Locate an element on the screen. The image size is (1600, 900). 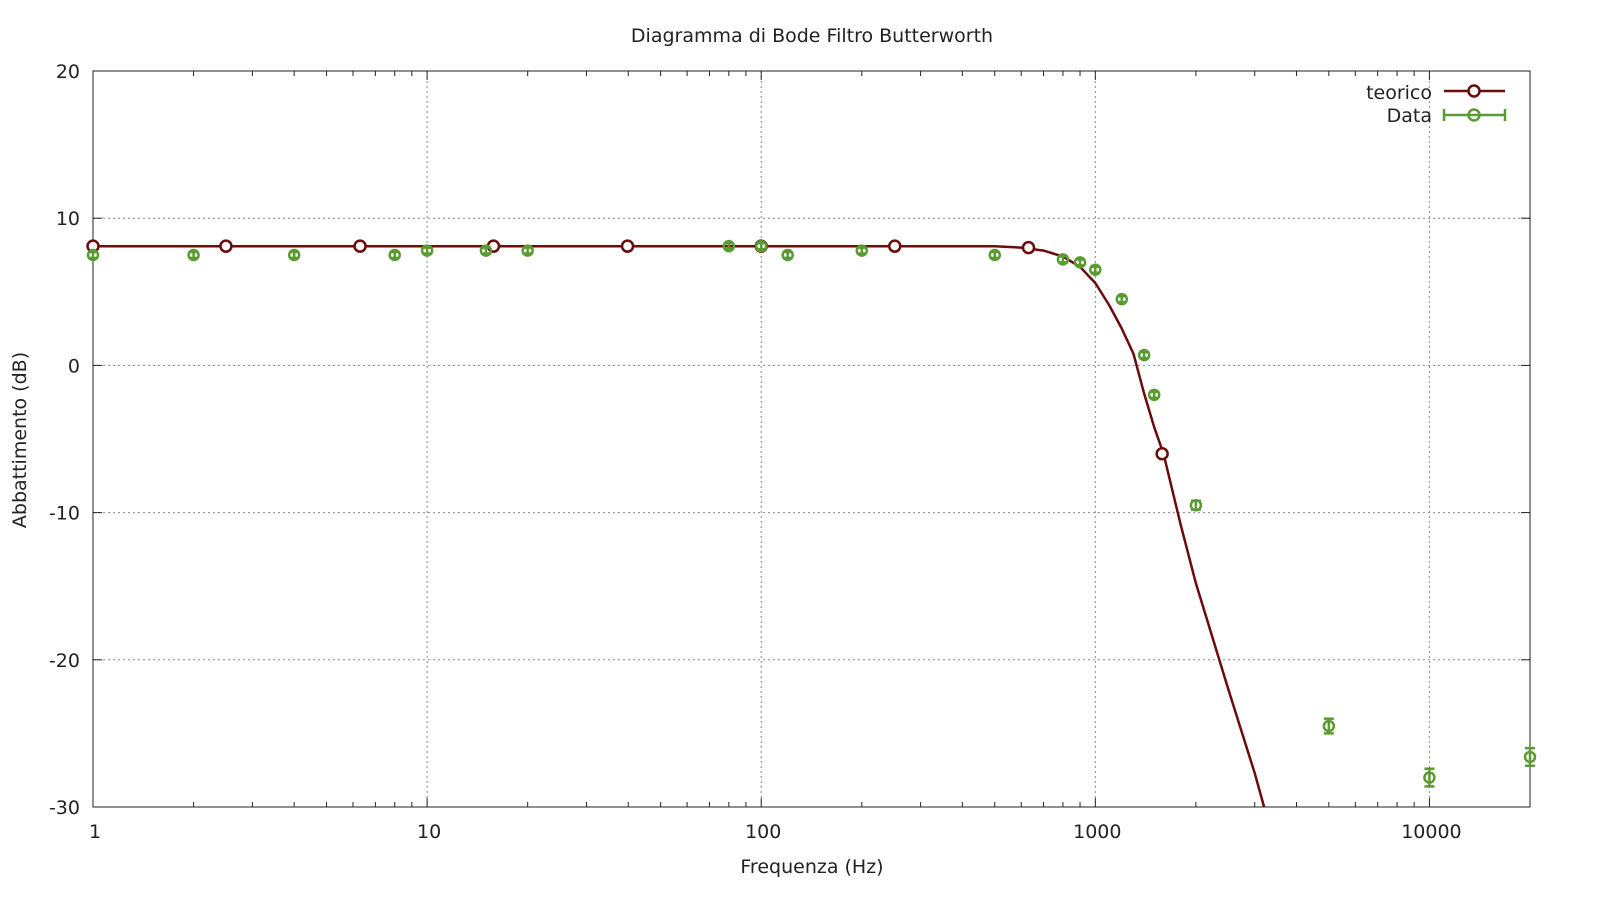
x-tick-label: 1000 is located at coordinates (1097, 832).